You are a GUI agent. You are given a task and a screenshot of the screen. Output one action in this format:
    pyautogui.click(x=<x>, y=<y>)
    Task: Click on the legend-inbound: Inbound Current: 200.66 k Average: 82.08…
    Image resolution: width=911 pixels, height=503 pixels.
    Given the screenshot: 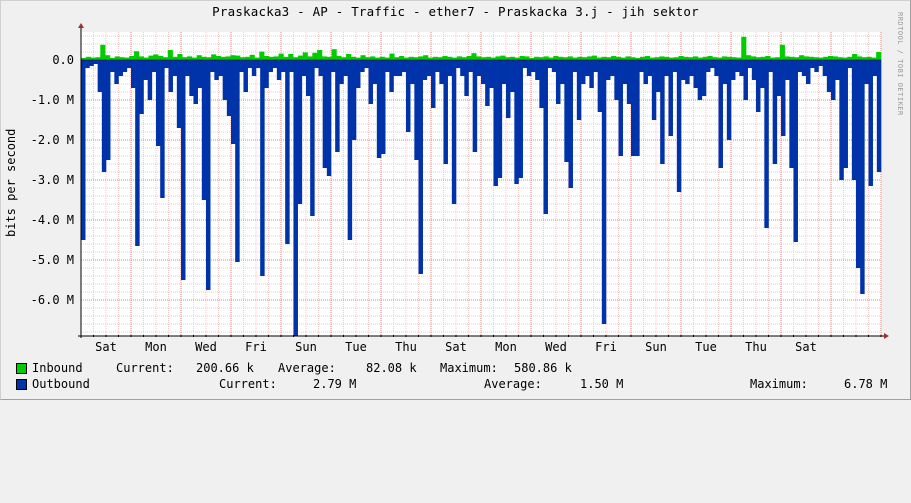 What is the action you would take?
    pyautogui.click(x=294, y=368)
    